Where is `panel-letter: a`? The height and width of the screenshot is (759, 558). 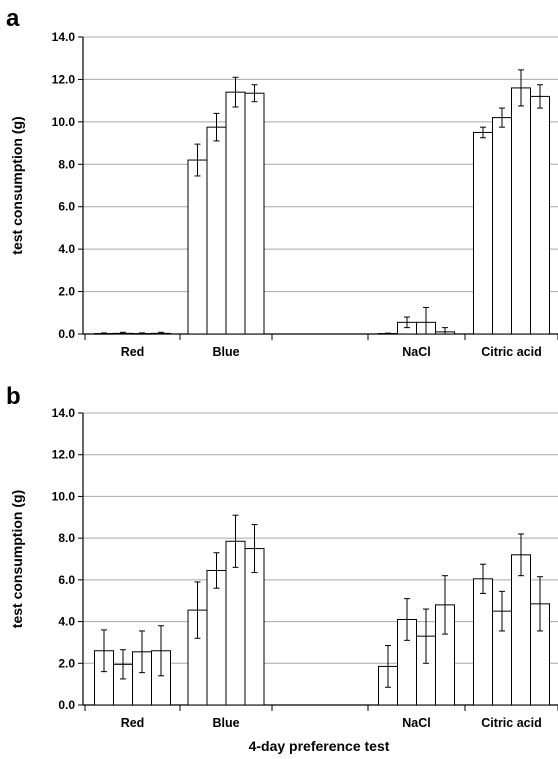
panel-letter: a is located at coordinates (13, 18).